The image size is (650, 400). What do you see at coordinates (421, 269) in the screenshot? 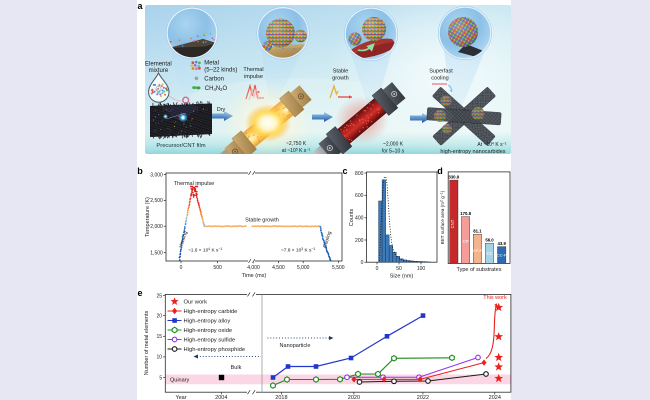
I see `svg-text: 100` at bounding box center [421, 269].